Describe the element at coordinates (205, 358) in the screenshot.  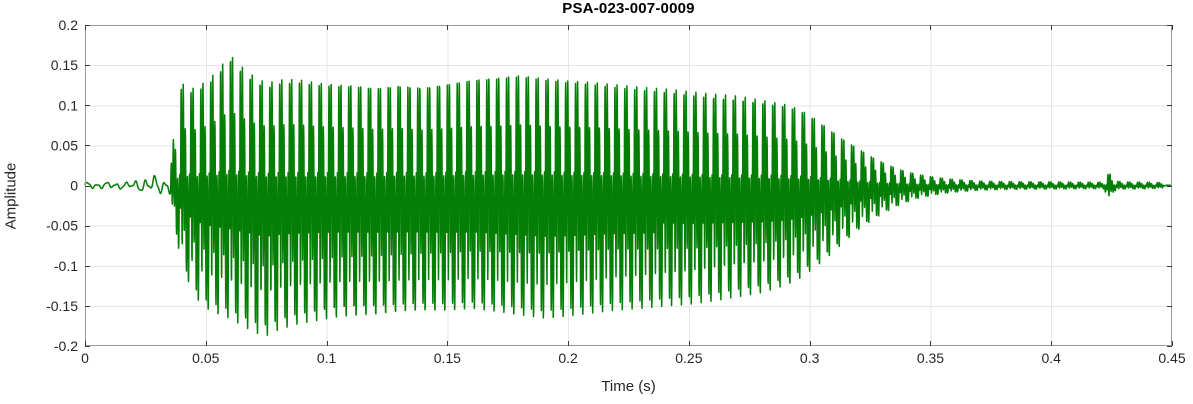
I see `x-tick-label: 0.05` at that location.